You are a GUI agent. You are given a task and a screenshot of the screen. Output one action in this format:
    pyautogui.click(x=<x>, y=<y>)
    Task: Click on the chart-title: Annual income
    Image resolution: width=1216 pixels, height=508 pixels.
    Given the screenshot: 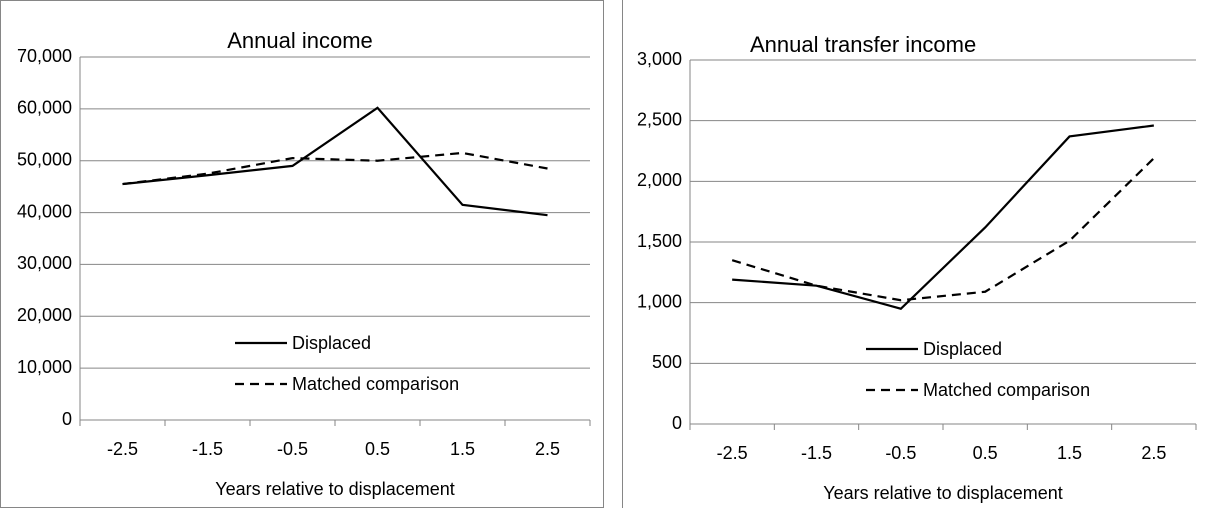 What is the action you would take?
    pyautogui.click(x=300, y=40)
    